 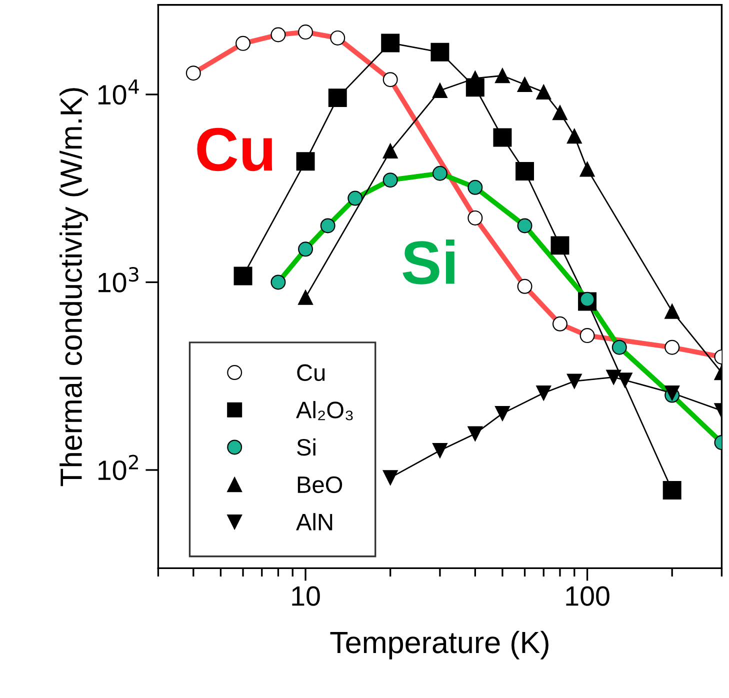 I want to click on x-tick-label: 10, so click(x=306, y=596).